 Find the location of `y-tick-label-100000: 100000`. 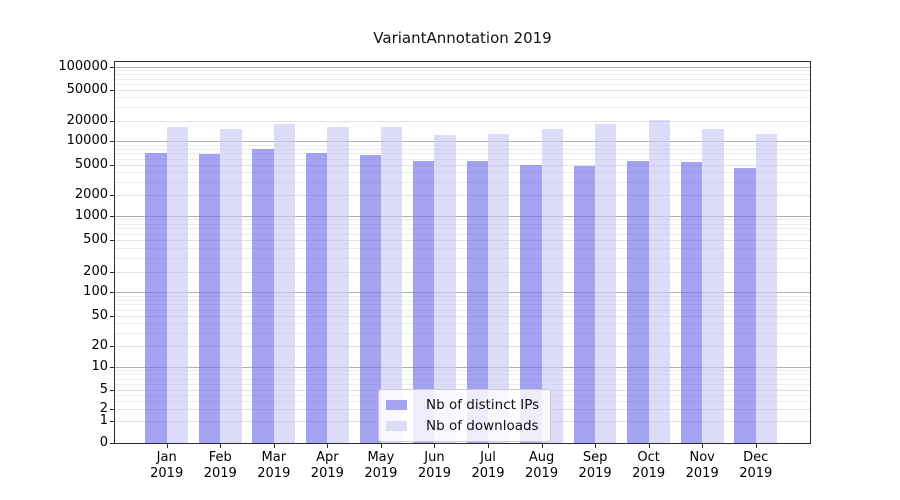

y-tick-label-100000: 100000 is located at coordinates (83, 66).